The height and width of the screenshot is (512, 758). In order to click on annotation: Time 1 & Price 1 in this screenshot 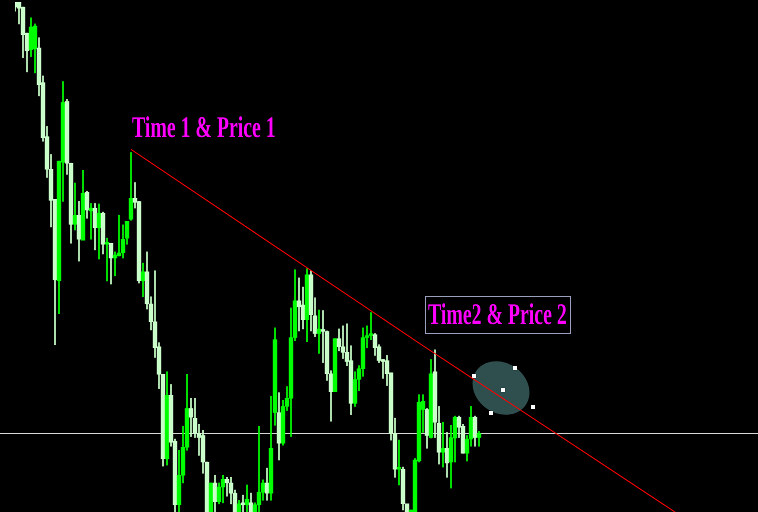, I will do `click(204, 128)`.